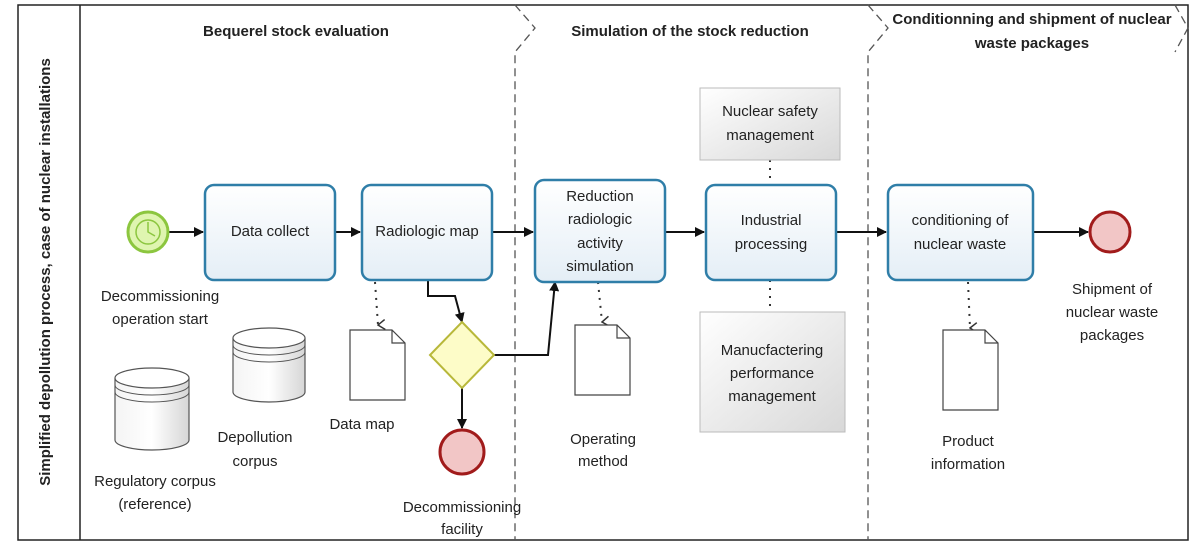 This screenshot has width=1196, height=542. I want to click on event-label: operation start, so click(160, 319).